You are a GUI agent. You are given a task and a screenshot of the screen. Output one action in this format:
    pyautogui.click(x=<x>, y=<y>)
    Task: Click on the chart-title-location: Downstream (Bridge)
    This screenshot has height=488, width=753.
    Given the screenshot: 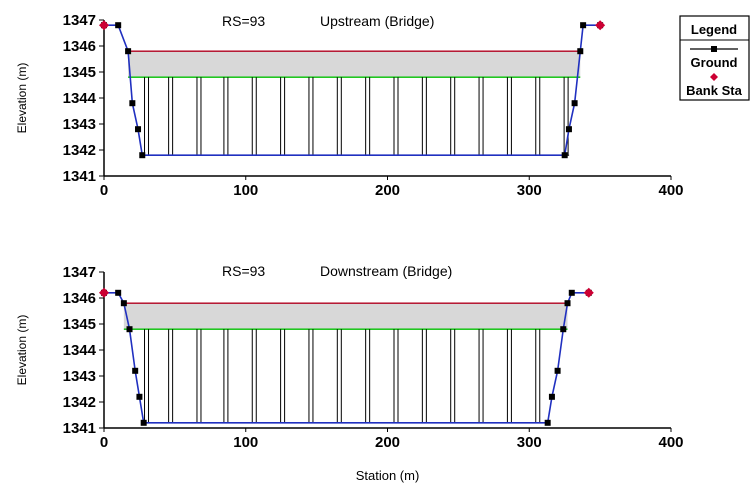 What is the action you would take?
    pyautogui.click(x=386, y=271)
    